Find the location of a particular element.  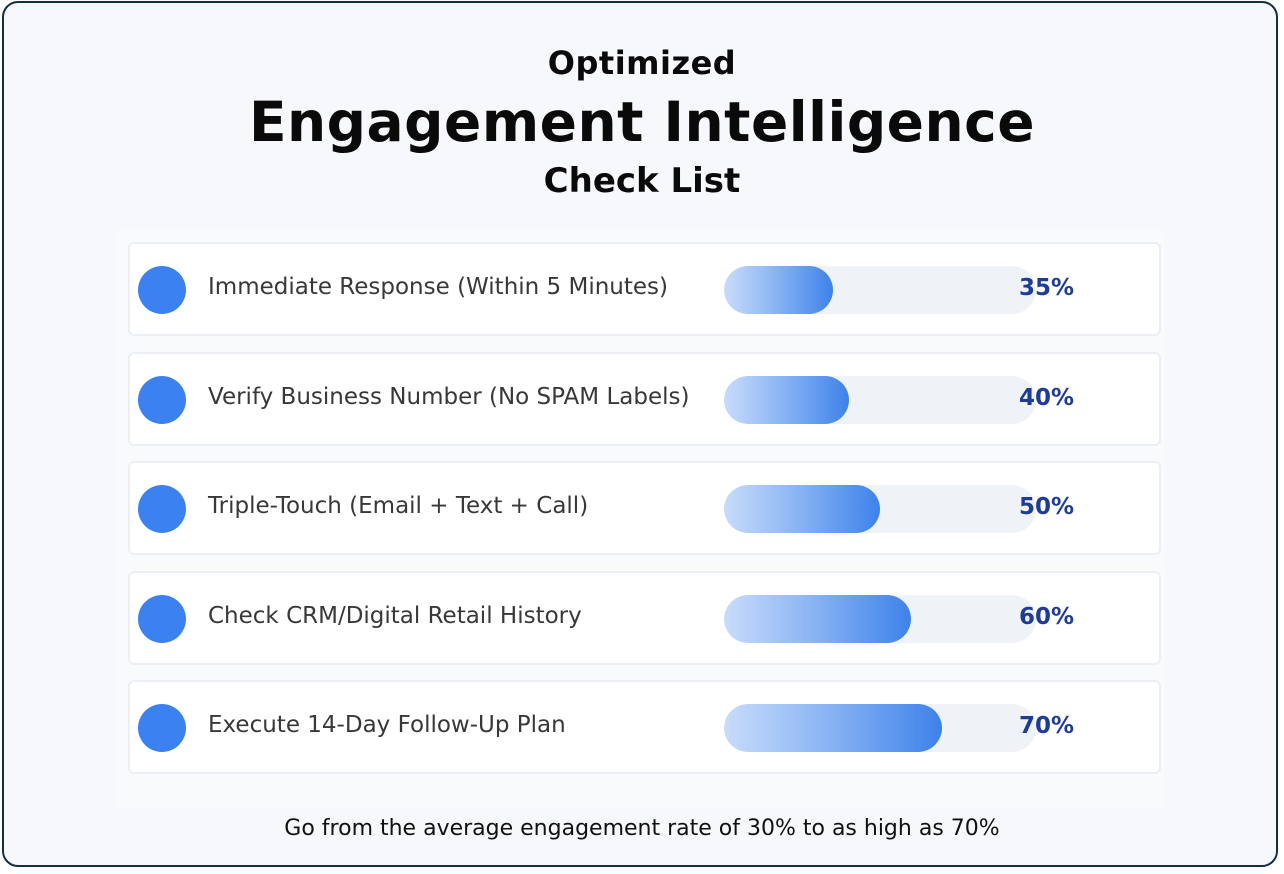

value-label: 40% is located at coordinates (1046, 397).